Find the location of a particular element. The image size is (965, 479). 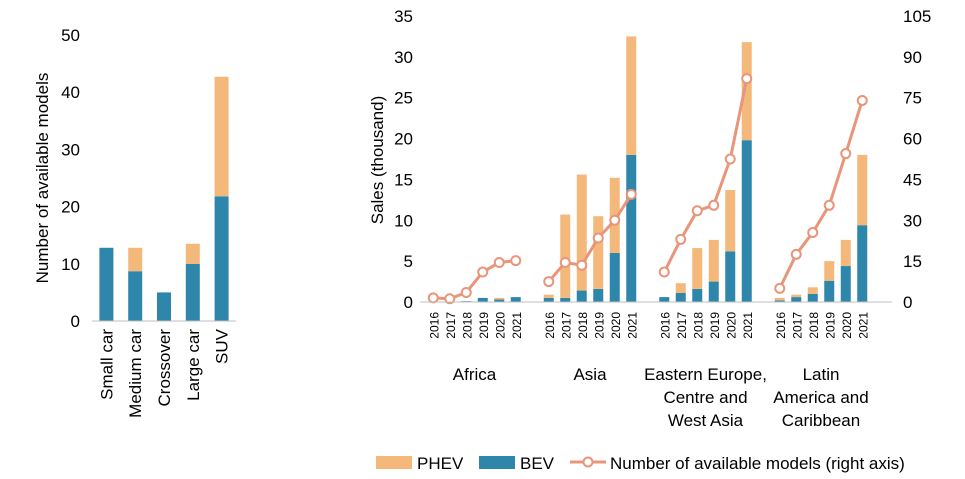

left-y-tick-label: 30 is located at coordinates (70, 149).